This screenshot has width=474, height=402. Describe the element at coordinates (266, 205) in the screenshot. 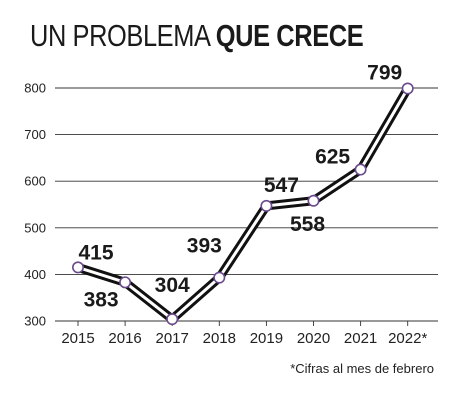

I see `data-point-2019` at that location.